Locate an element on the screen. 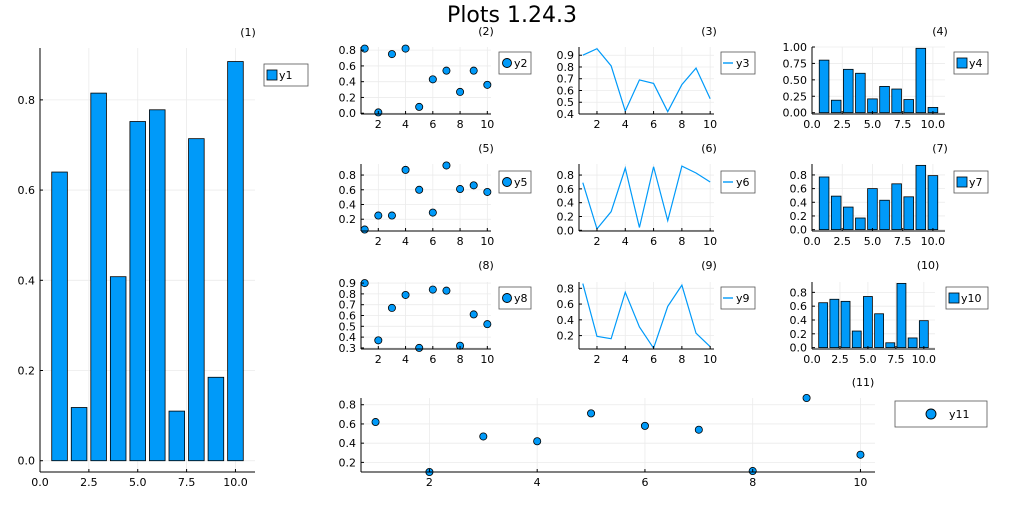 The image size is (1011, 509). subplot-title: (2) is located at coordinates (486, 31).